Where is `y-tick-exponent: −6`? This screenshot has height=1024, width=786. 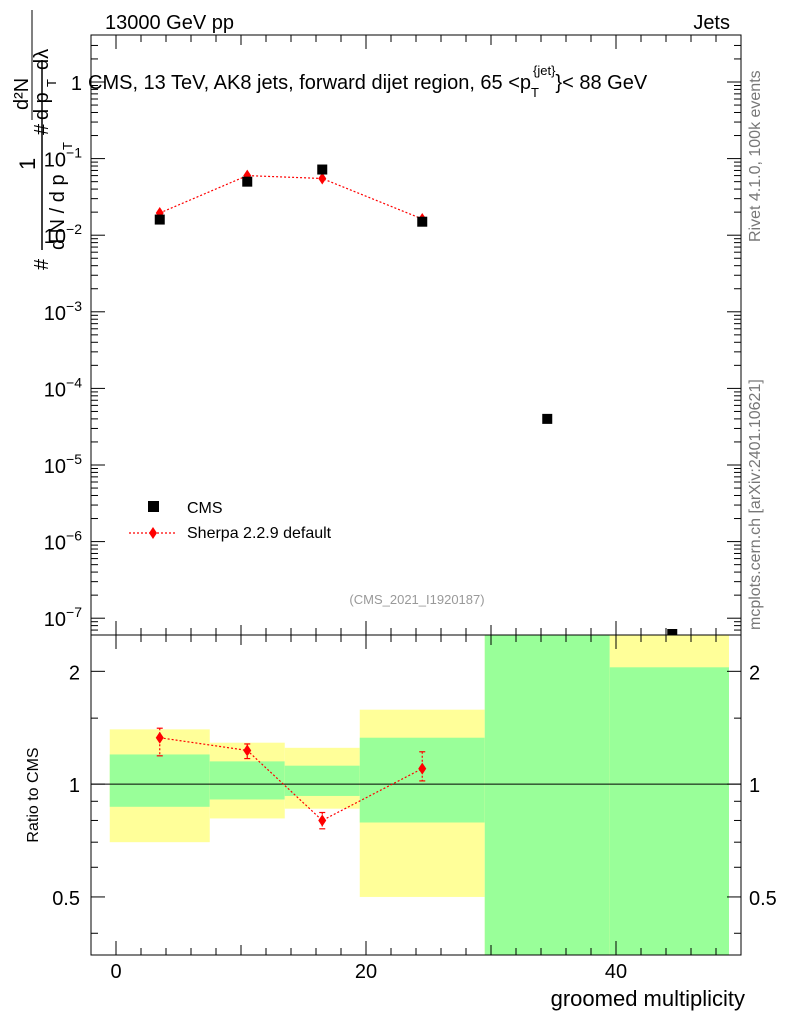
y-tick-exponent: −6 is located at coordinates (74, 536).